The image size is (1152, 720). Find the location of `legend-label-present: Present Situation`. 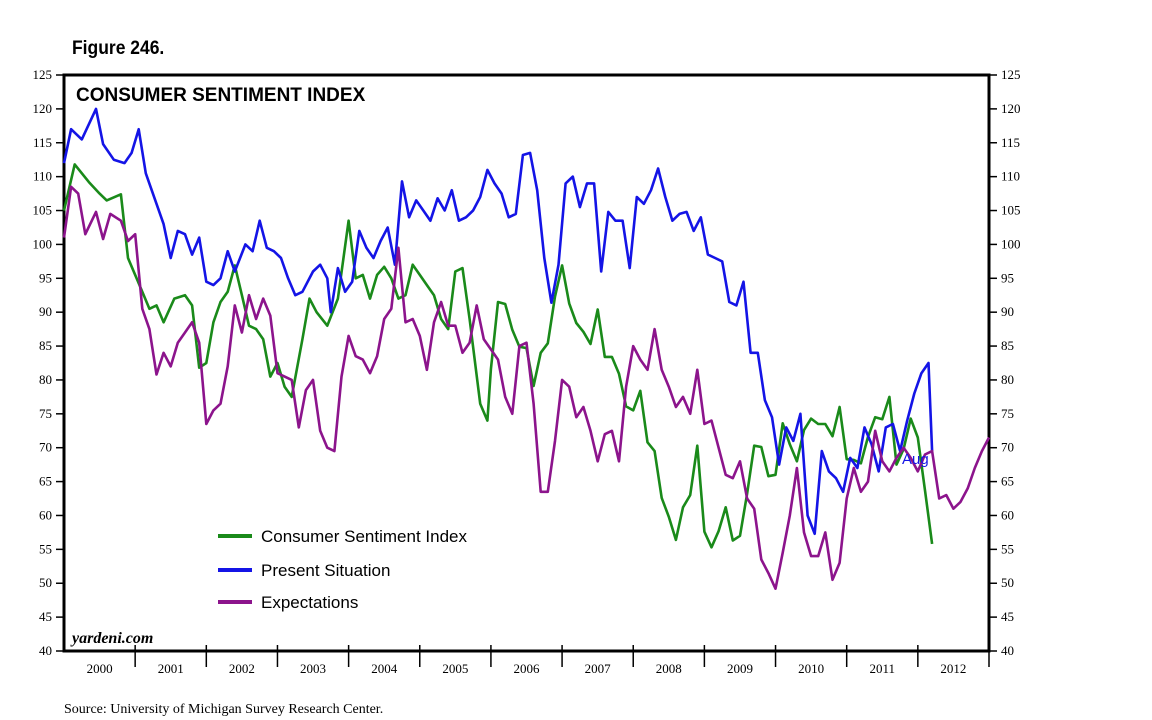

legend-label-present: Present Situation is located at coordinates (325, 570).